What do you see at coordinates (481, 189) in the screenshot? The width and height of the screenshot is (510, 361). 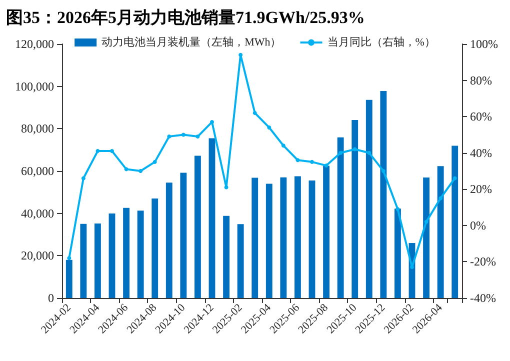 I see `y2-tick-label: 20%` at bounding box center [481, 189].